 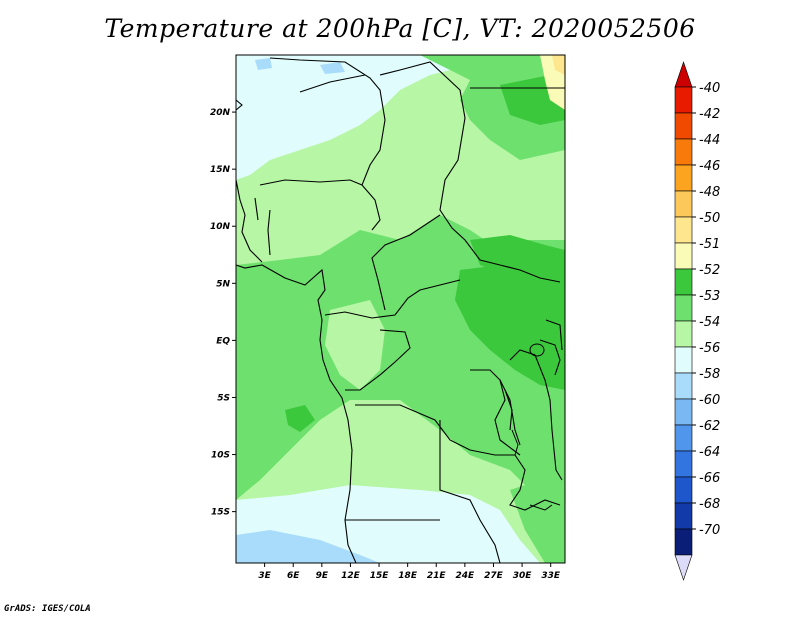 What do you see at coordinates (709, 478) in the screenshot?
I see `colorbar-label: -66` at bounding box center [709, 478].